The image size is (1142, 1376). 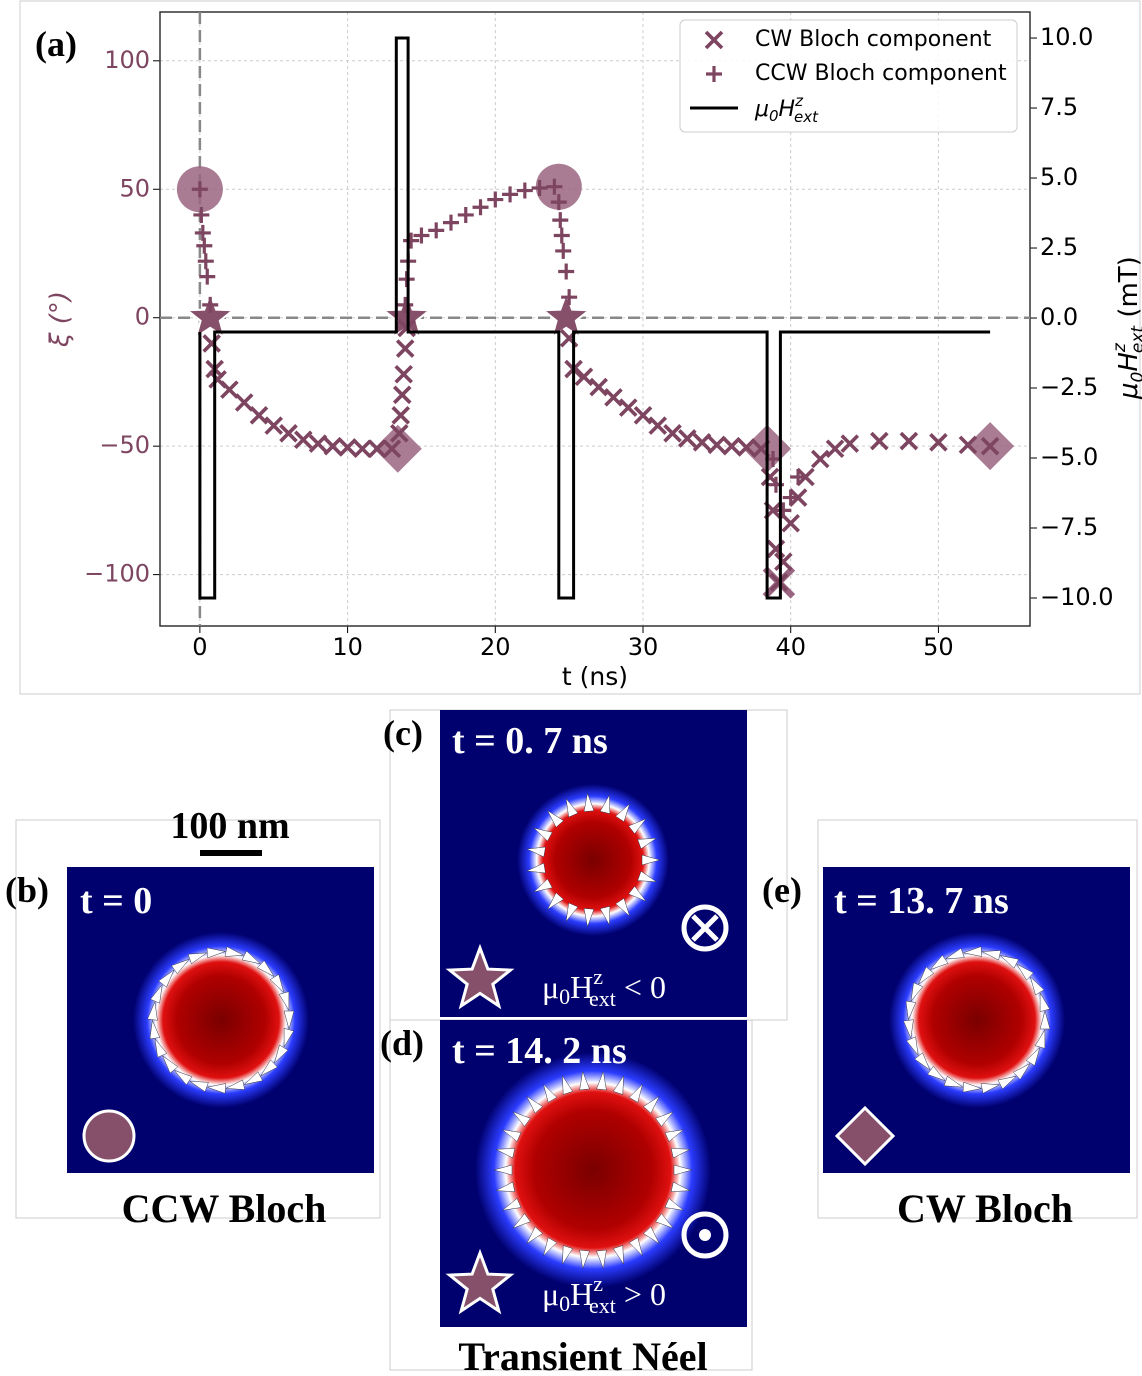 I want to click on y2-tick-label: 0.0, so click(x=1059, y=317).